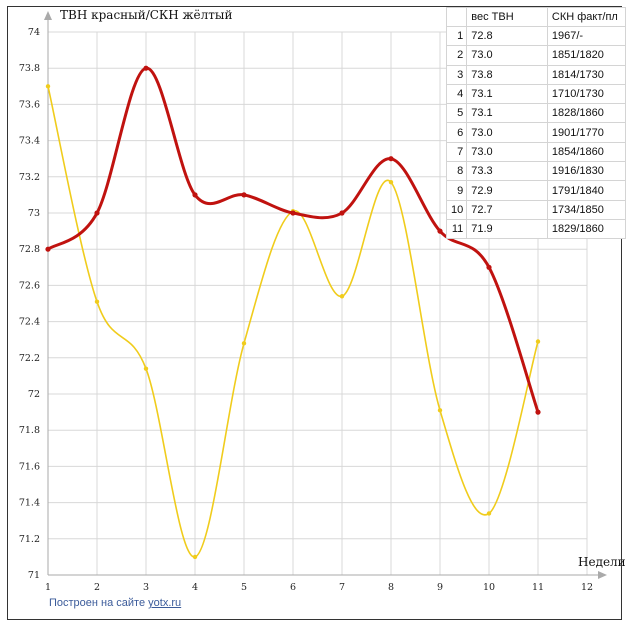  What do you see at coordinates (535, 209) in the screenshot?
I see `table-row: 10 72.7 1734/1850` at bounding box center [535, 209].